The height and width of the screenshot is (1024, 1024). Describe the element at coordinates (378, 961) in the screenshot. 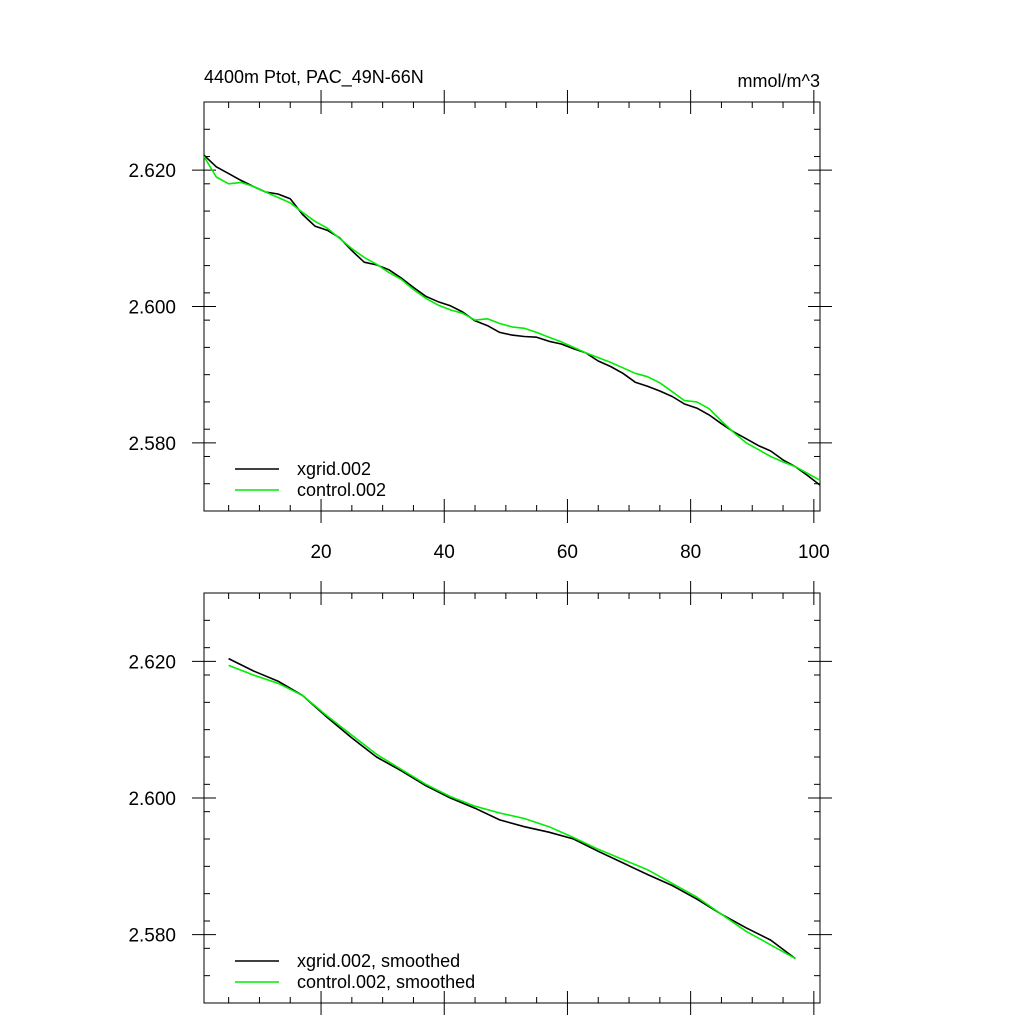

I see `legend-label: xgrid.002, smoothed` at that location.